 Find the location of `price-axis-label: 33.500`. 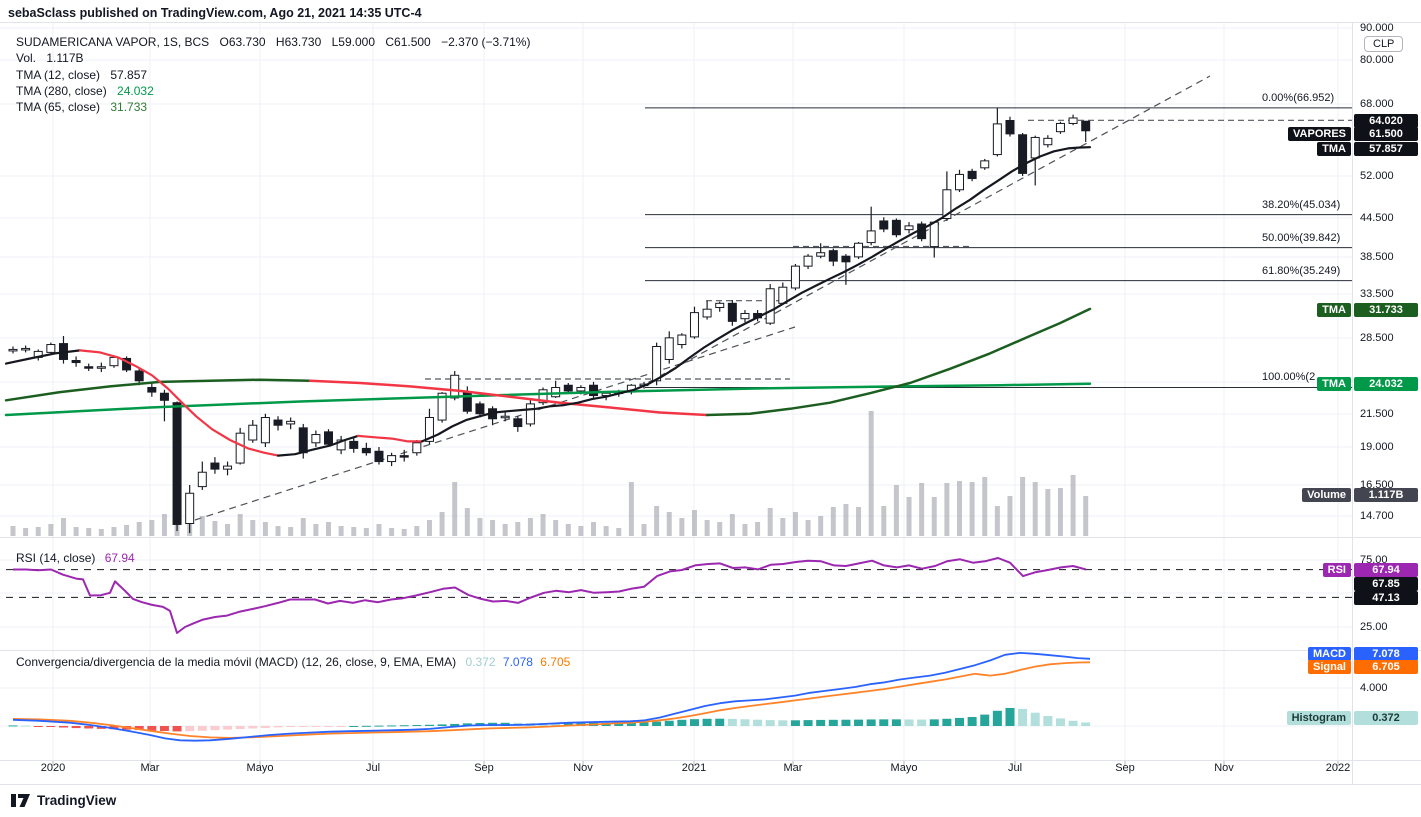

price-axis-label: 33.500 is located at coordinates (1377, 294).